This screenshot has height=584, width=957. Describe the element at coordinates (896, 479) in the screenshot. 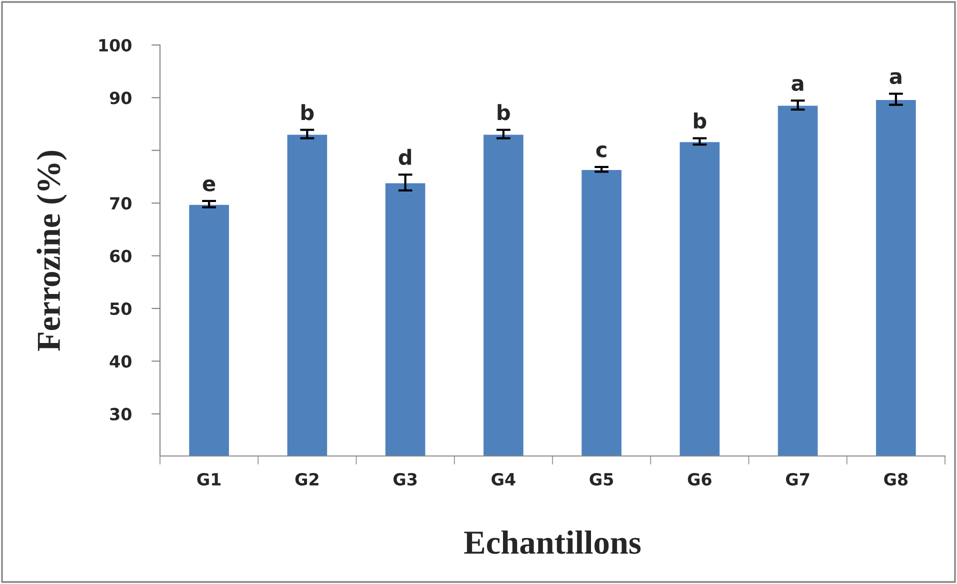

I see `x-tick-label: G8` at that location.